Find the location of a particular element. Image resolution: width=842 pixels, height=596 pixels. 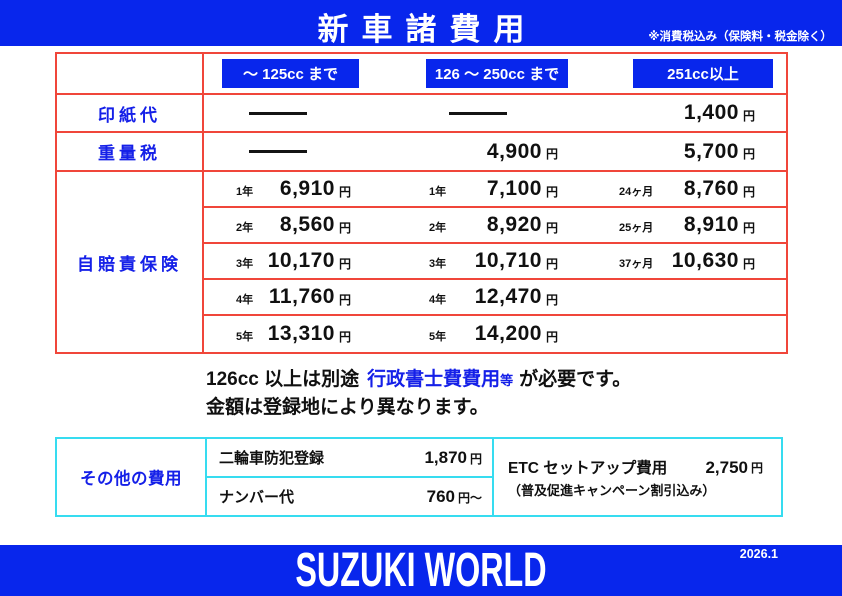

fee-value: 10,170 is located at coordinates (301, 260).